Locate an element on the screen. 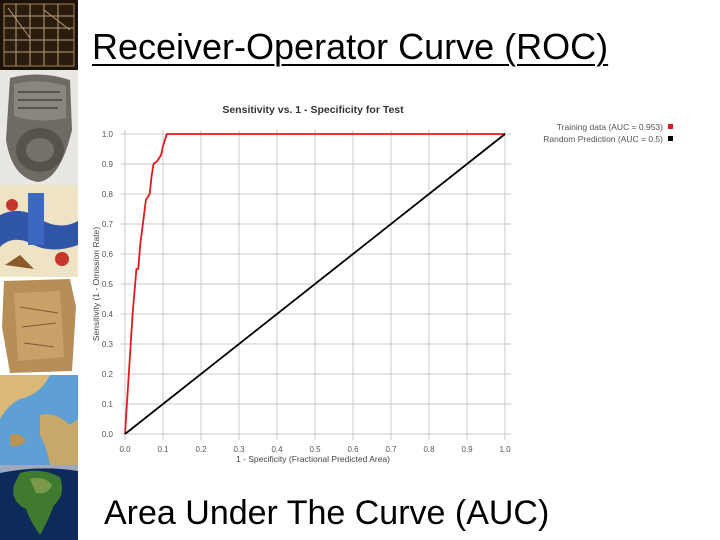 This screenshot has height=540, width=720. decorative-image-strip is located at coordinates (39, 270).